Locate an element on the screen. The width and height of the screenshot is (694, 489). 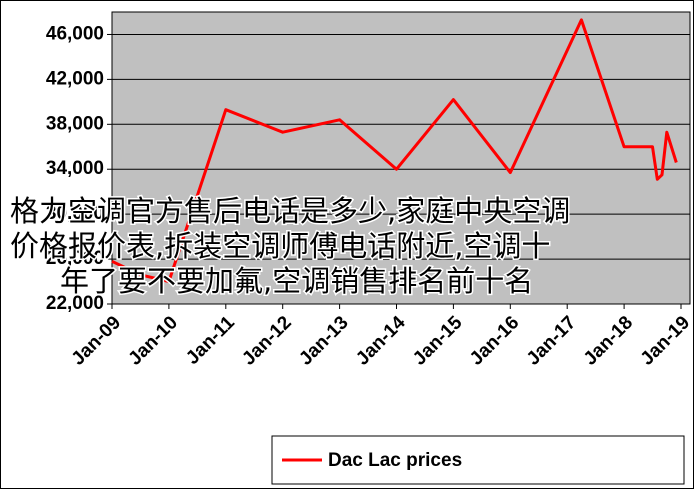
y-tick-label: 30,000 is located at coordinates (75, 213).